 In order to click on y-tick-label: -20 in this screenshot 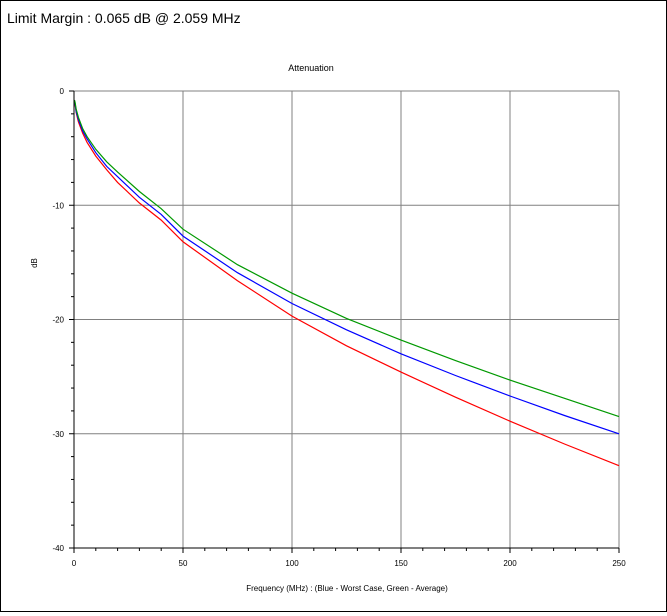, I will do `click(58, 320)`.